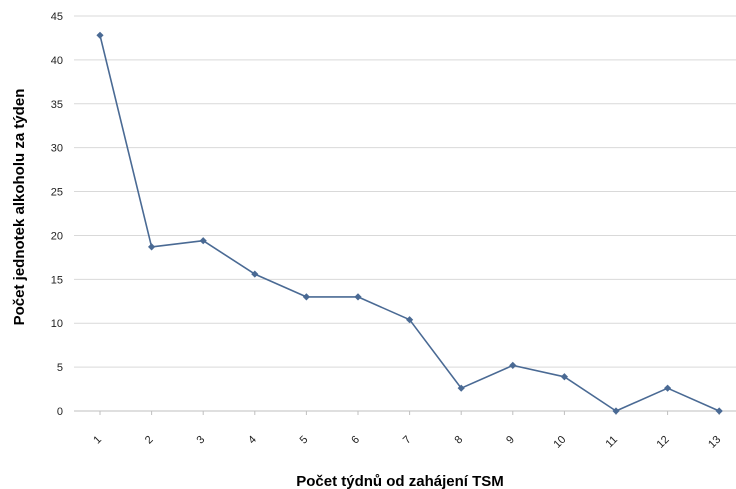  I want to click on x-tick-label-5: 5, so click(304, 440).